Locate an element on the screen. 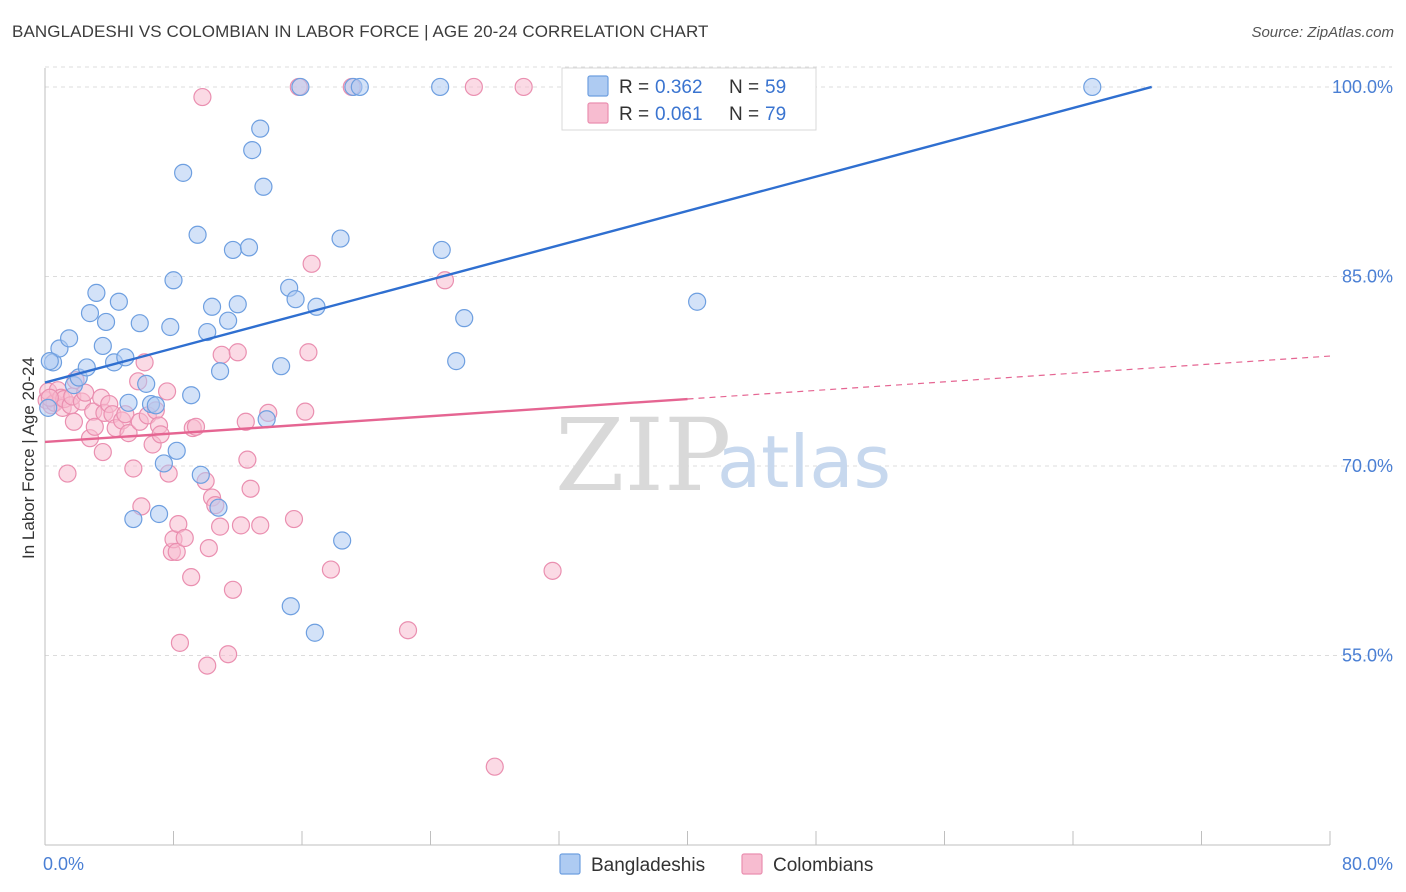  legend-blue-n-label: N = is located at coordinates (744, 87).